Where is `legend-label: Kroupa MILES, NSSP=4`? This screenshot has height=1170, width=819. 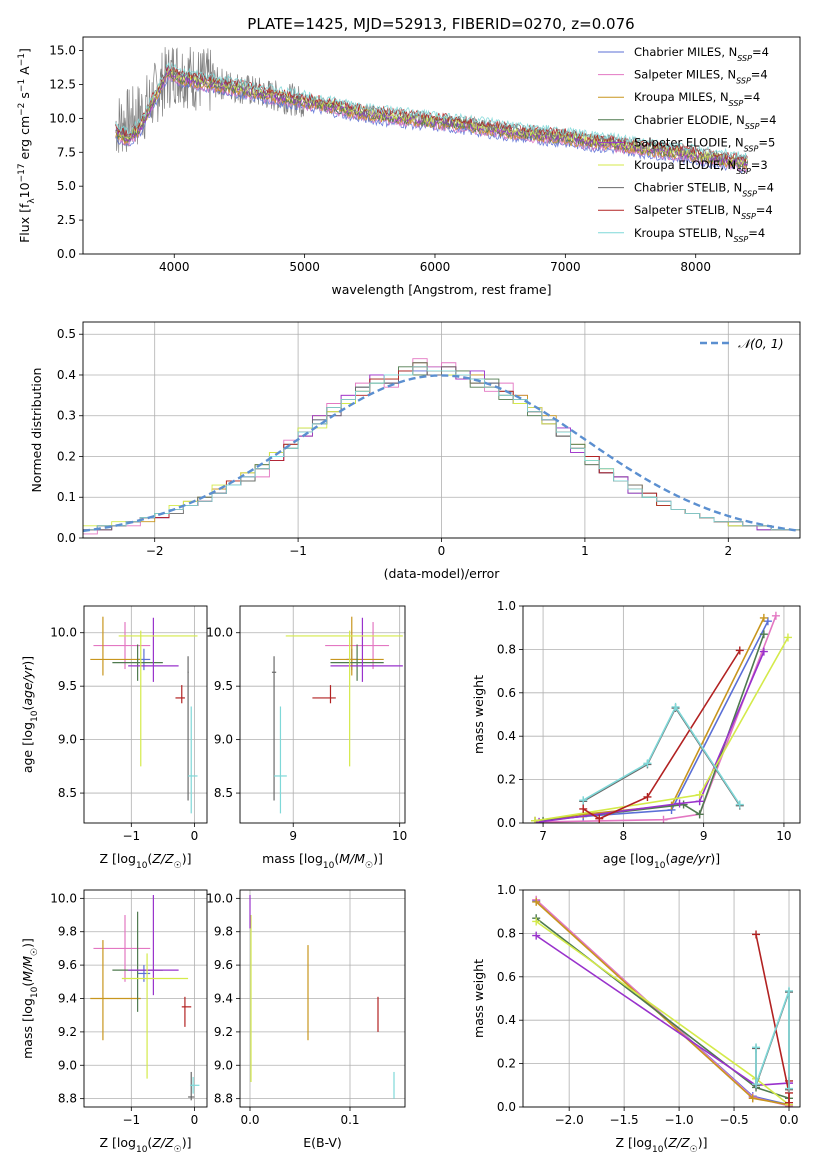
legend-label: Kroupa MILES, NSSP=4 is located at coordinates (697, 99).